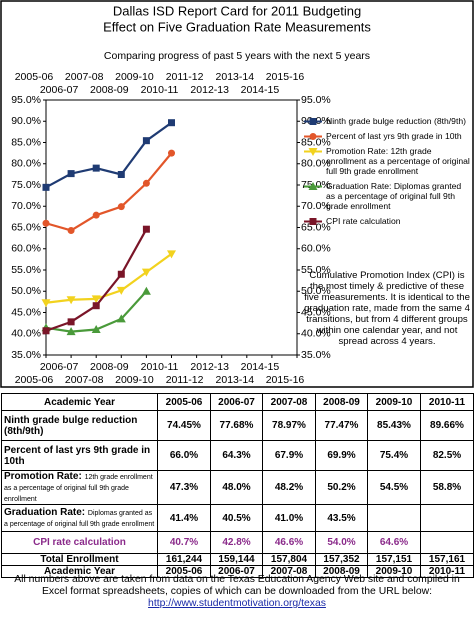 This screenshot has width=474, height=621. Describe the element at coordinates (394, 455) in the screenshot. I see `cell: 75.4%` at that location.